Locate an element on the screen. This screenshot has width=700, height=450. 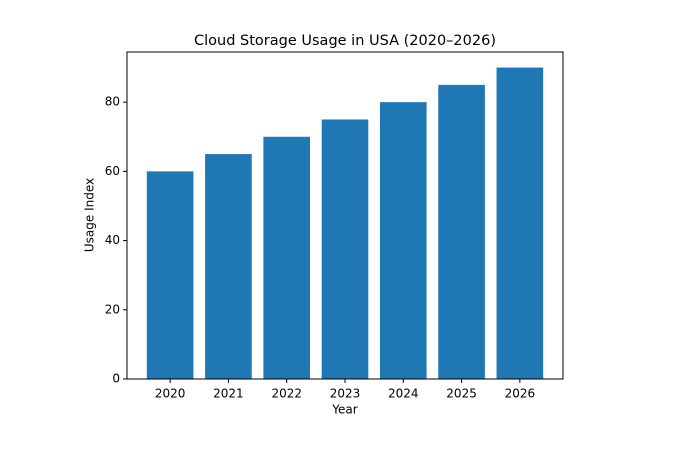
x-tick-label: 2024 is located at coordinates (403, 394).